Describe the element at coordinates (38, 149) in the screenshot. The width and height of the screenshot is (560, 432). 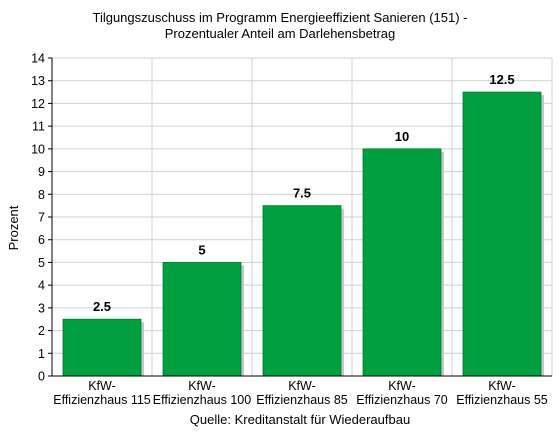
I see `y-tick-label: 10` at that location.